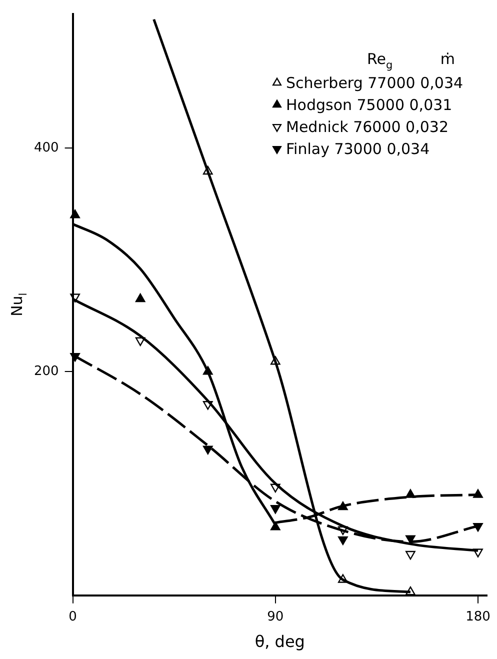  I want to click on y-tick-label: 200, so click(46, 372).